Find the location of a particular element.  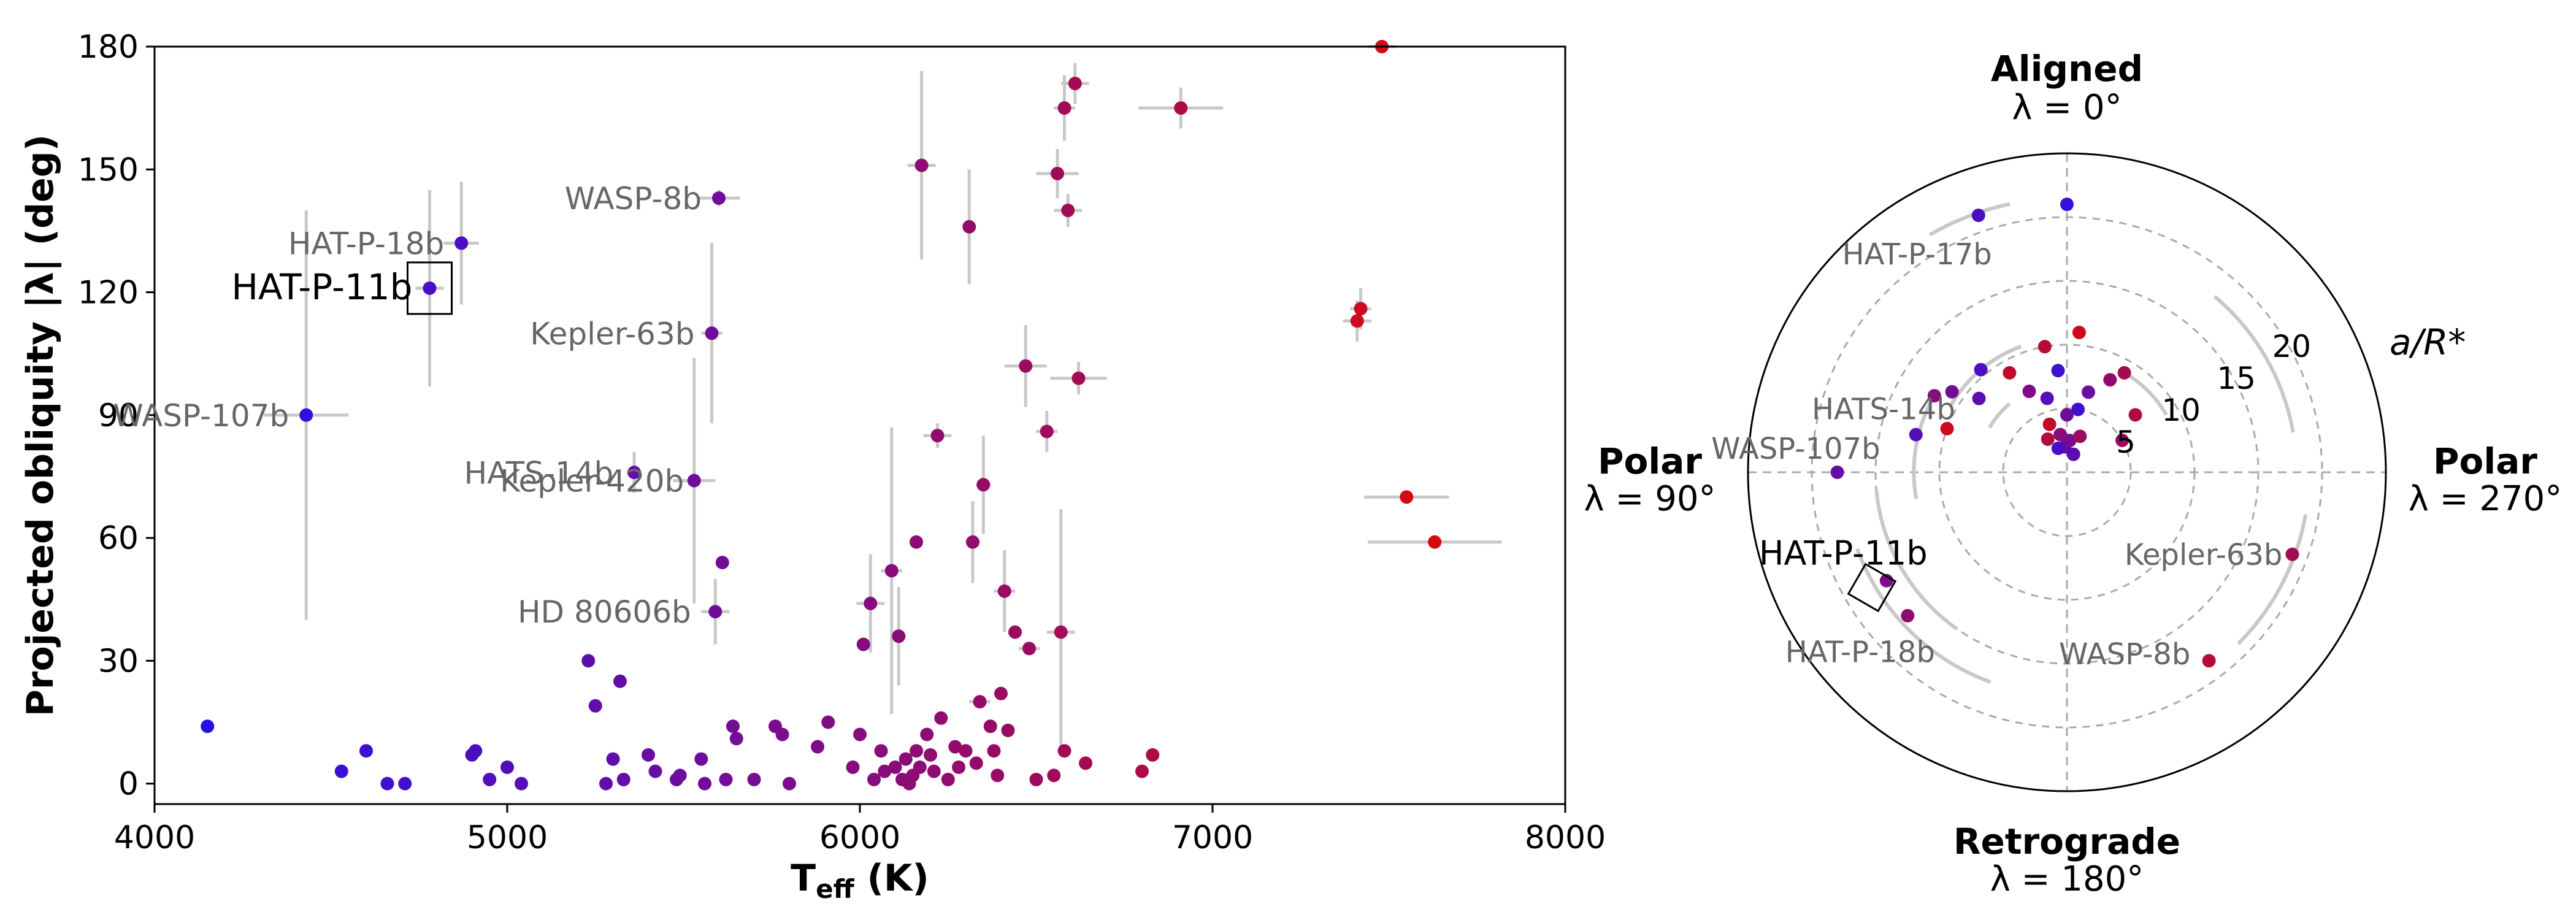

y-tick-label: 180 is located at coordinates (108, 47).